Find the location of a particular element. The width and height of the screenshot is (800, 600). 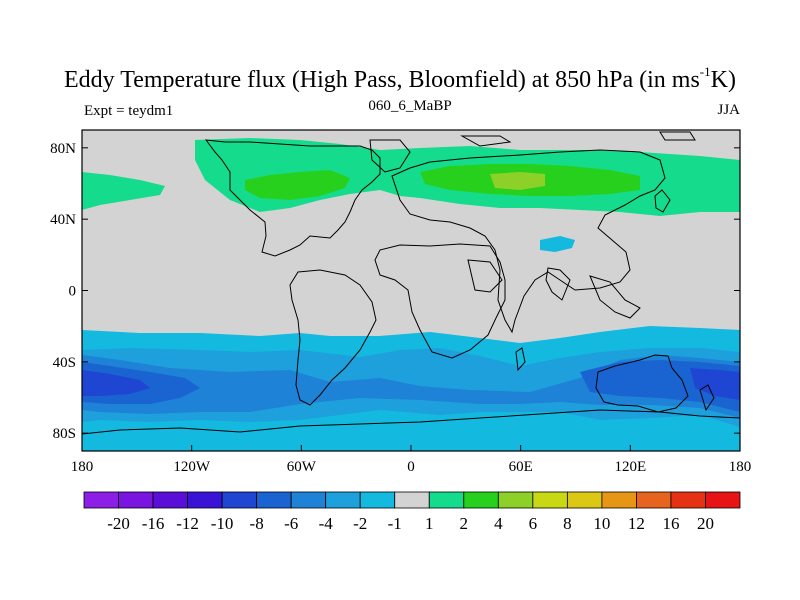

coastline-antarctica is located at coordinates (411, 422).